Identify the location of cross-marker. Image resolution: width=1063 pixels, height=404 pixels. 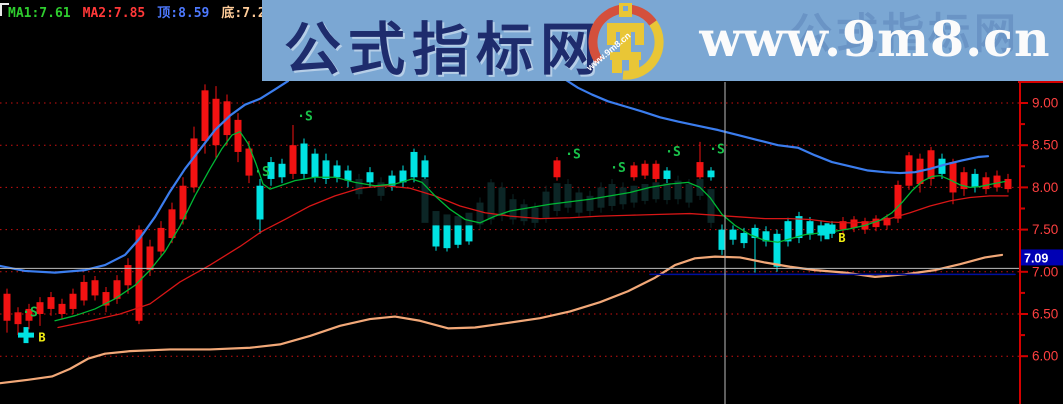
(827, 231).